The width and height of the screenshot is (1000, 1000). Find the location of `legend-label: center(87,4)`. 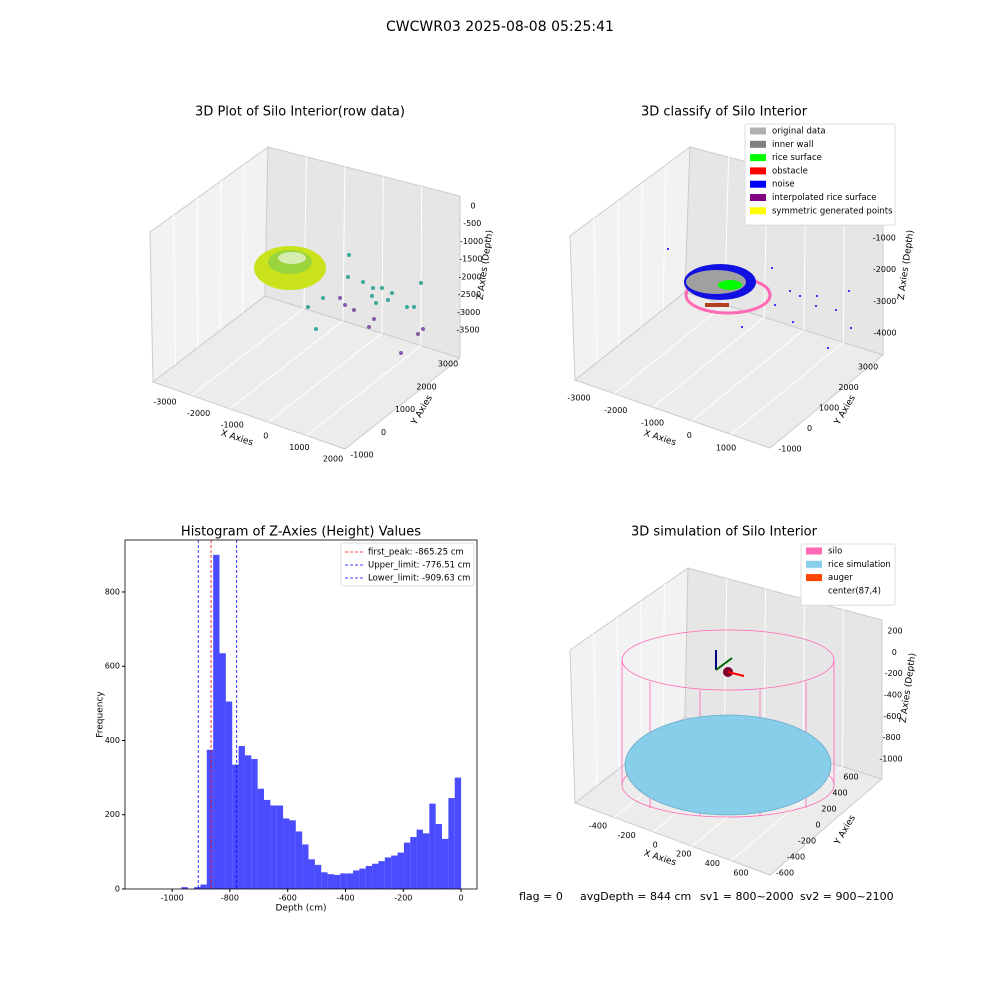

legend-label: center(87,4) is located at coordinates (854, 591).